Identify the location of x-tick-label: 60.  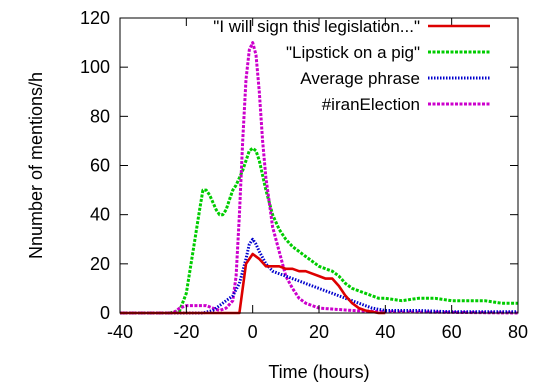
(452, 332).